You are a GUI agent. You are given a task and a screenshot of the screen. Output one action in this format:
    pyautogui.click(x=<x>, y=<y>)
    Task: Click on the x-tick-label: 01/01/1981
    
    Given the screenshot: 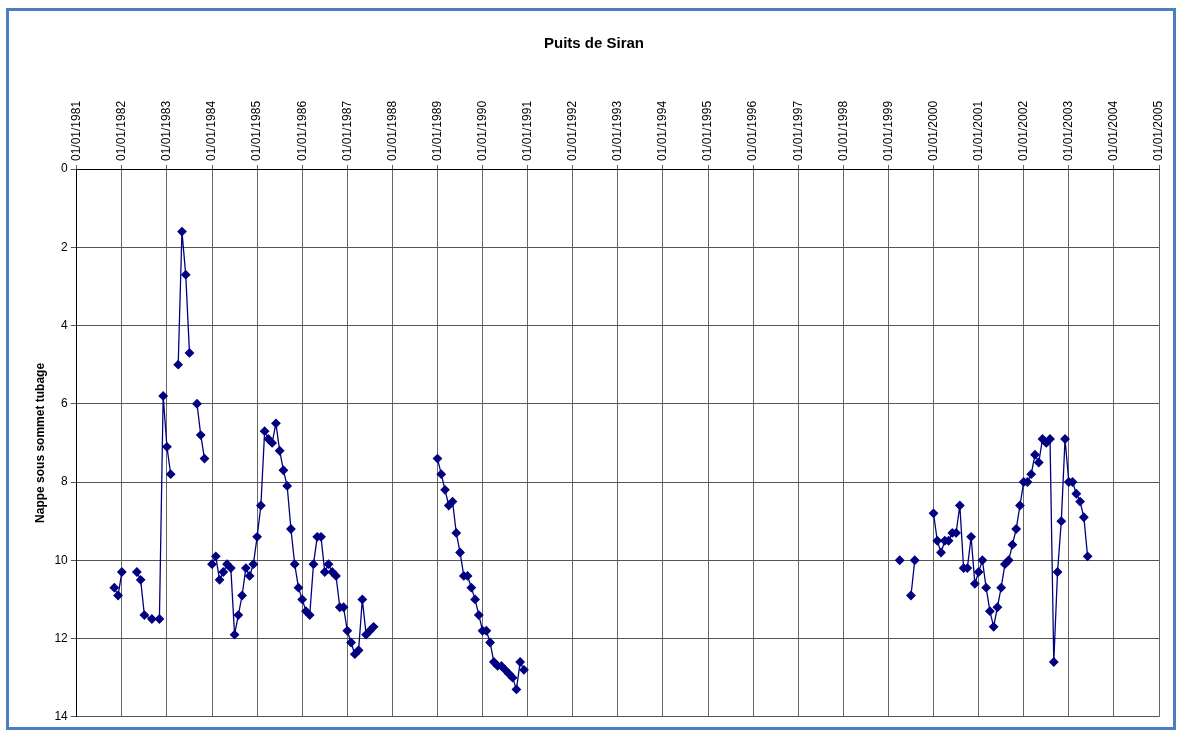 What is the action you would take?
    pyautogui.click(x=76, y=130)
    